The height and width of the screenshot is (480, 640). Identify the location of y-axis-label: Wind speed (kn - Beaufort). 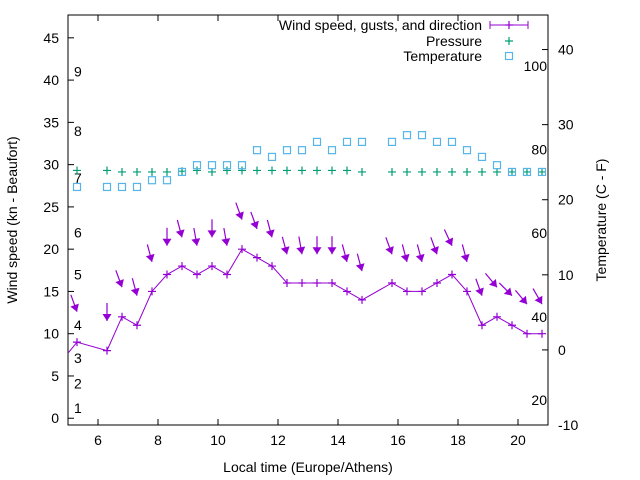
(12, 219).